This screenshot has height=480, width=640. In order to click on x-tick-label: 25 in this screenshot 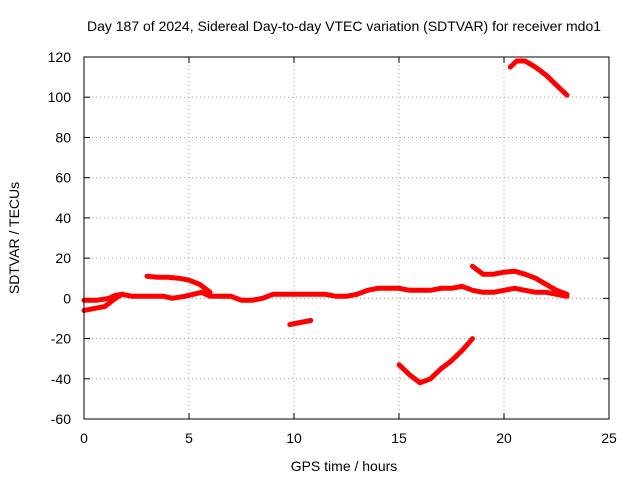, I will do `click(609, 438)`.